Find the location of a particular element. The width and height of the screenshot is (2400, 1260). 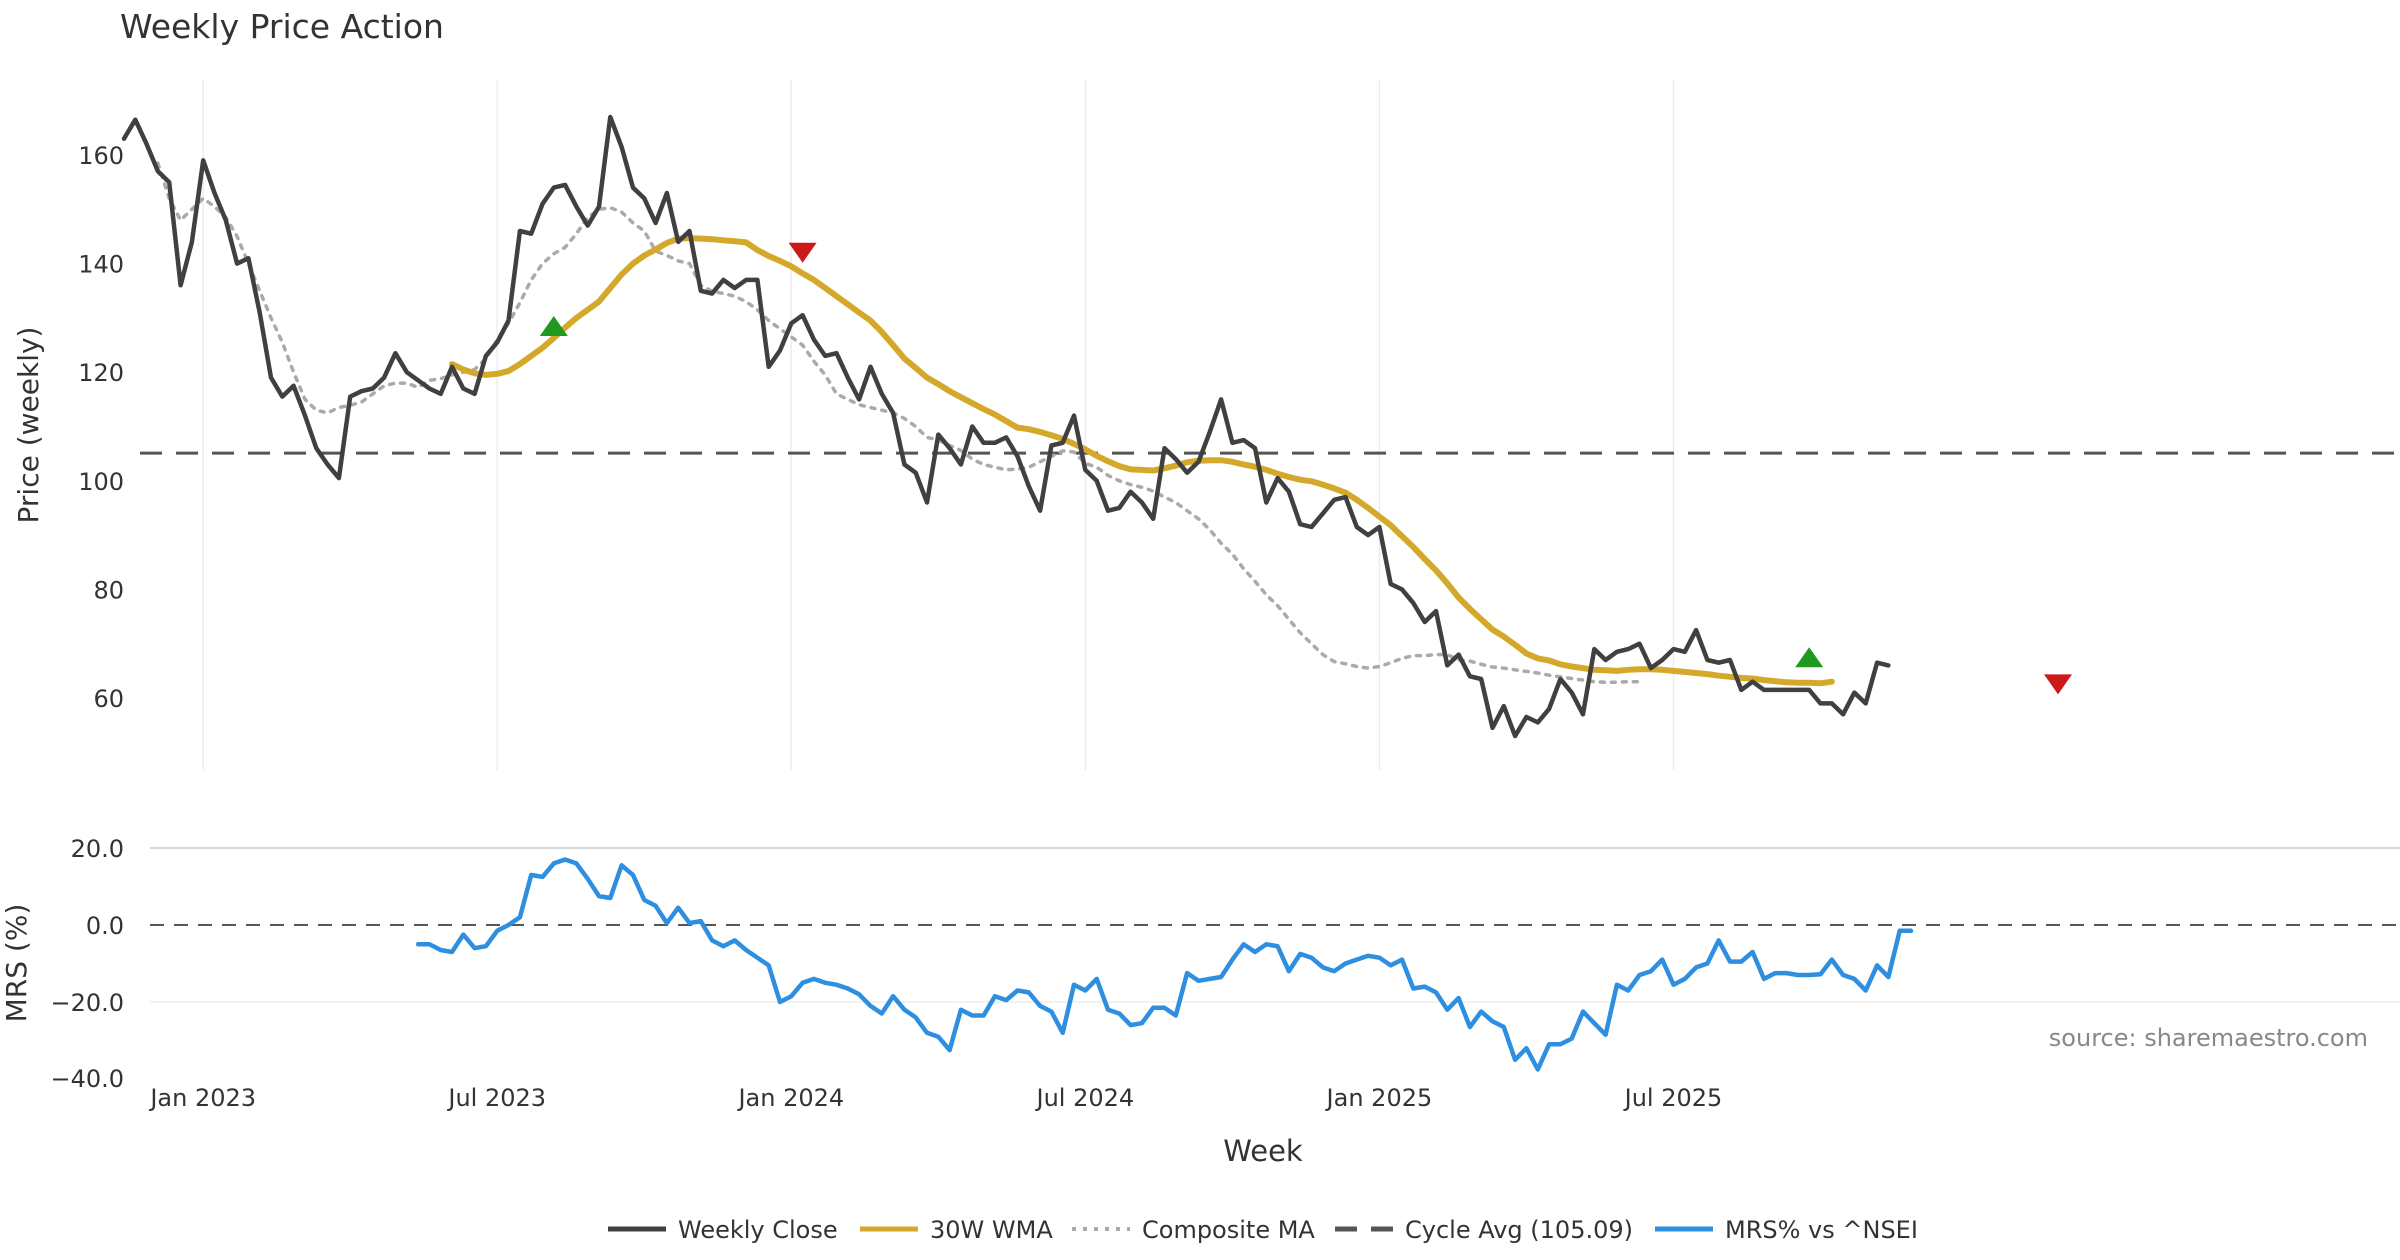

mrs-y-ticks: 20.0 0.0 −20.0 −40.0 is located at coordinates (87, 964).